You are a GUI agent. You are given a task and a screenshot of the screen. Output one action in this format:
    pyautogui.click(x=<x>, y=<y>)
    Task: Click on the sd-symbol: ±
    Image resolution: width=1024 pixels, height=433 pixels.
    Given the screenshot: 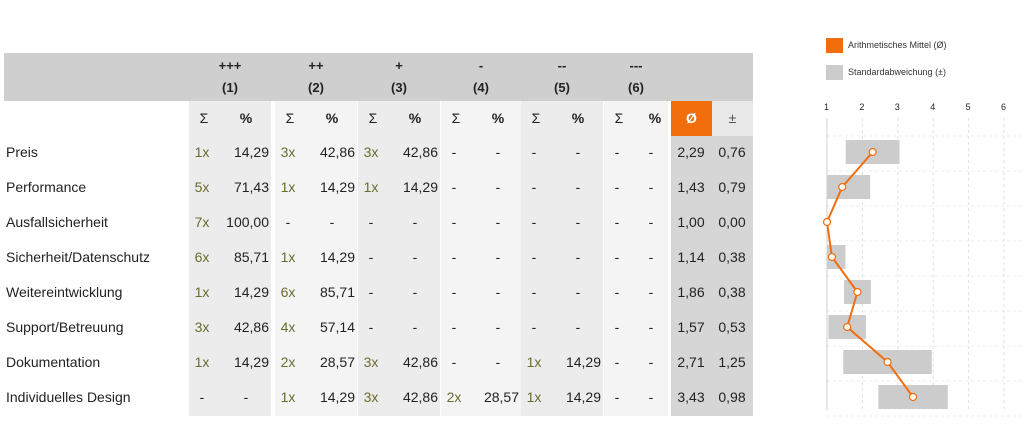 What is the action you would take?
    pyautogui.click(x=732, y=118)
    